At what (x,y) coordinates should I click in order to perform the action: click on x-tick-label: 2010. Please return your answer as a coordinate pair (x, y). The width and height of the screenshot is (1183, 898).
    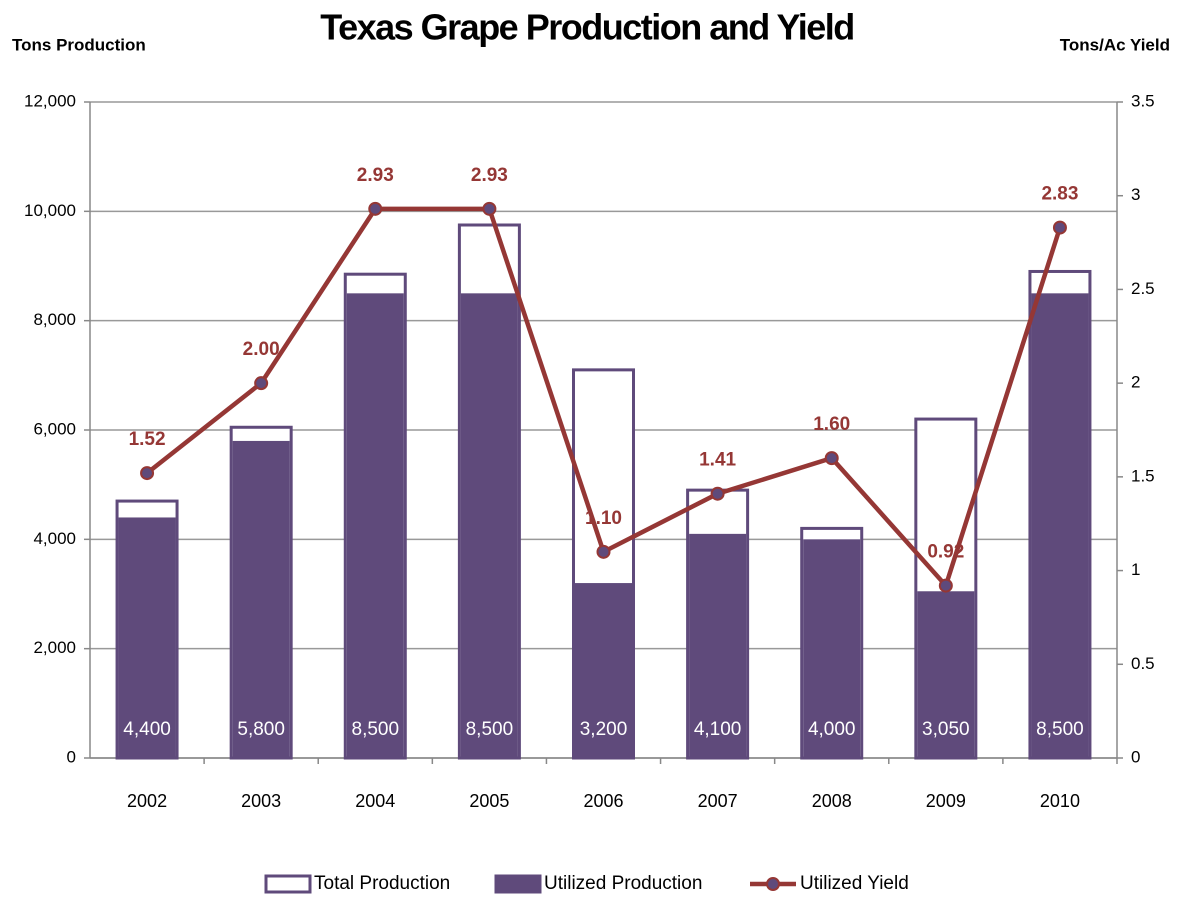
    Looking at the image, I should click on (1060, 801).